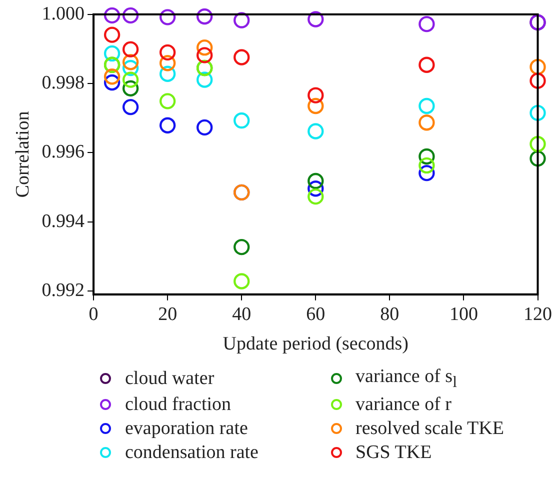 The width and height of the screenshot is (555, 485). What do you see at coordinates (23, 154) in the screenshot?
I see `y-axis-title: Correlation` at bounding box center [23, 154].